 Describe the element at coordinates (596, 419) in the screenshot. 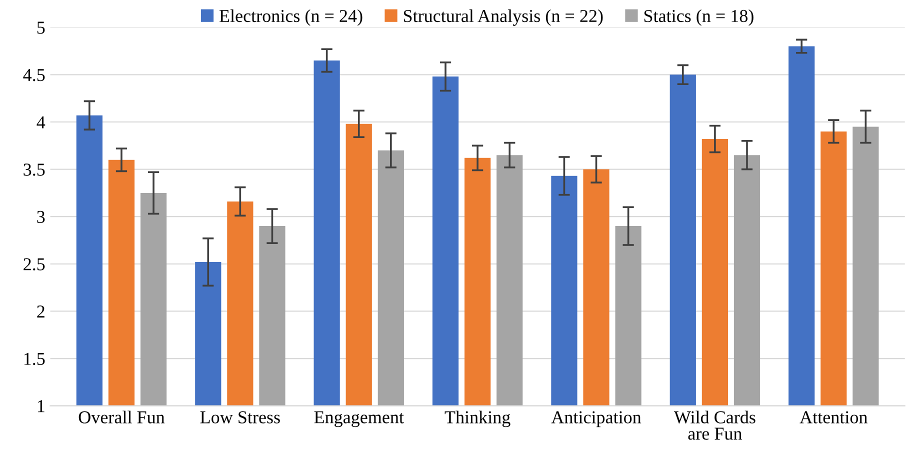

I see `x-tick-label: Anticipation` at that location.